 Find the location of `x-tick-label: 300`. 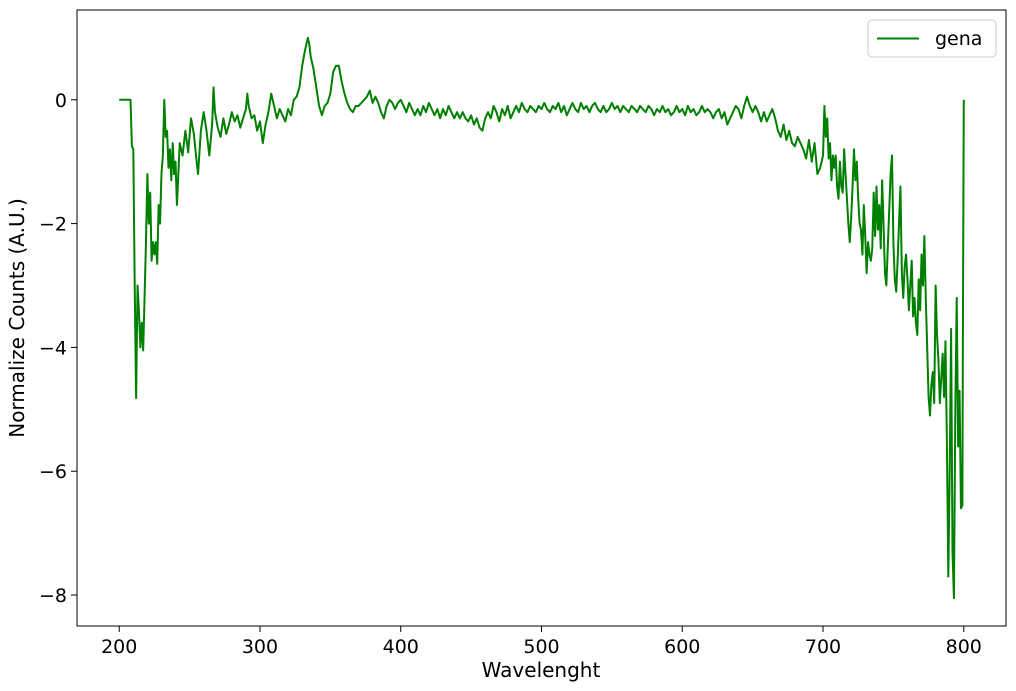

x-tick-label: 300 is located at coordinates (260, 647).